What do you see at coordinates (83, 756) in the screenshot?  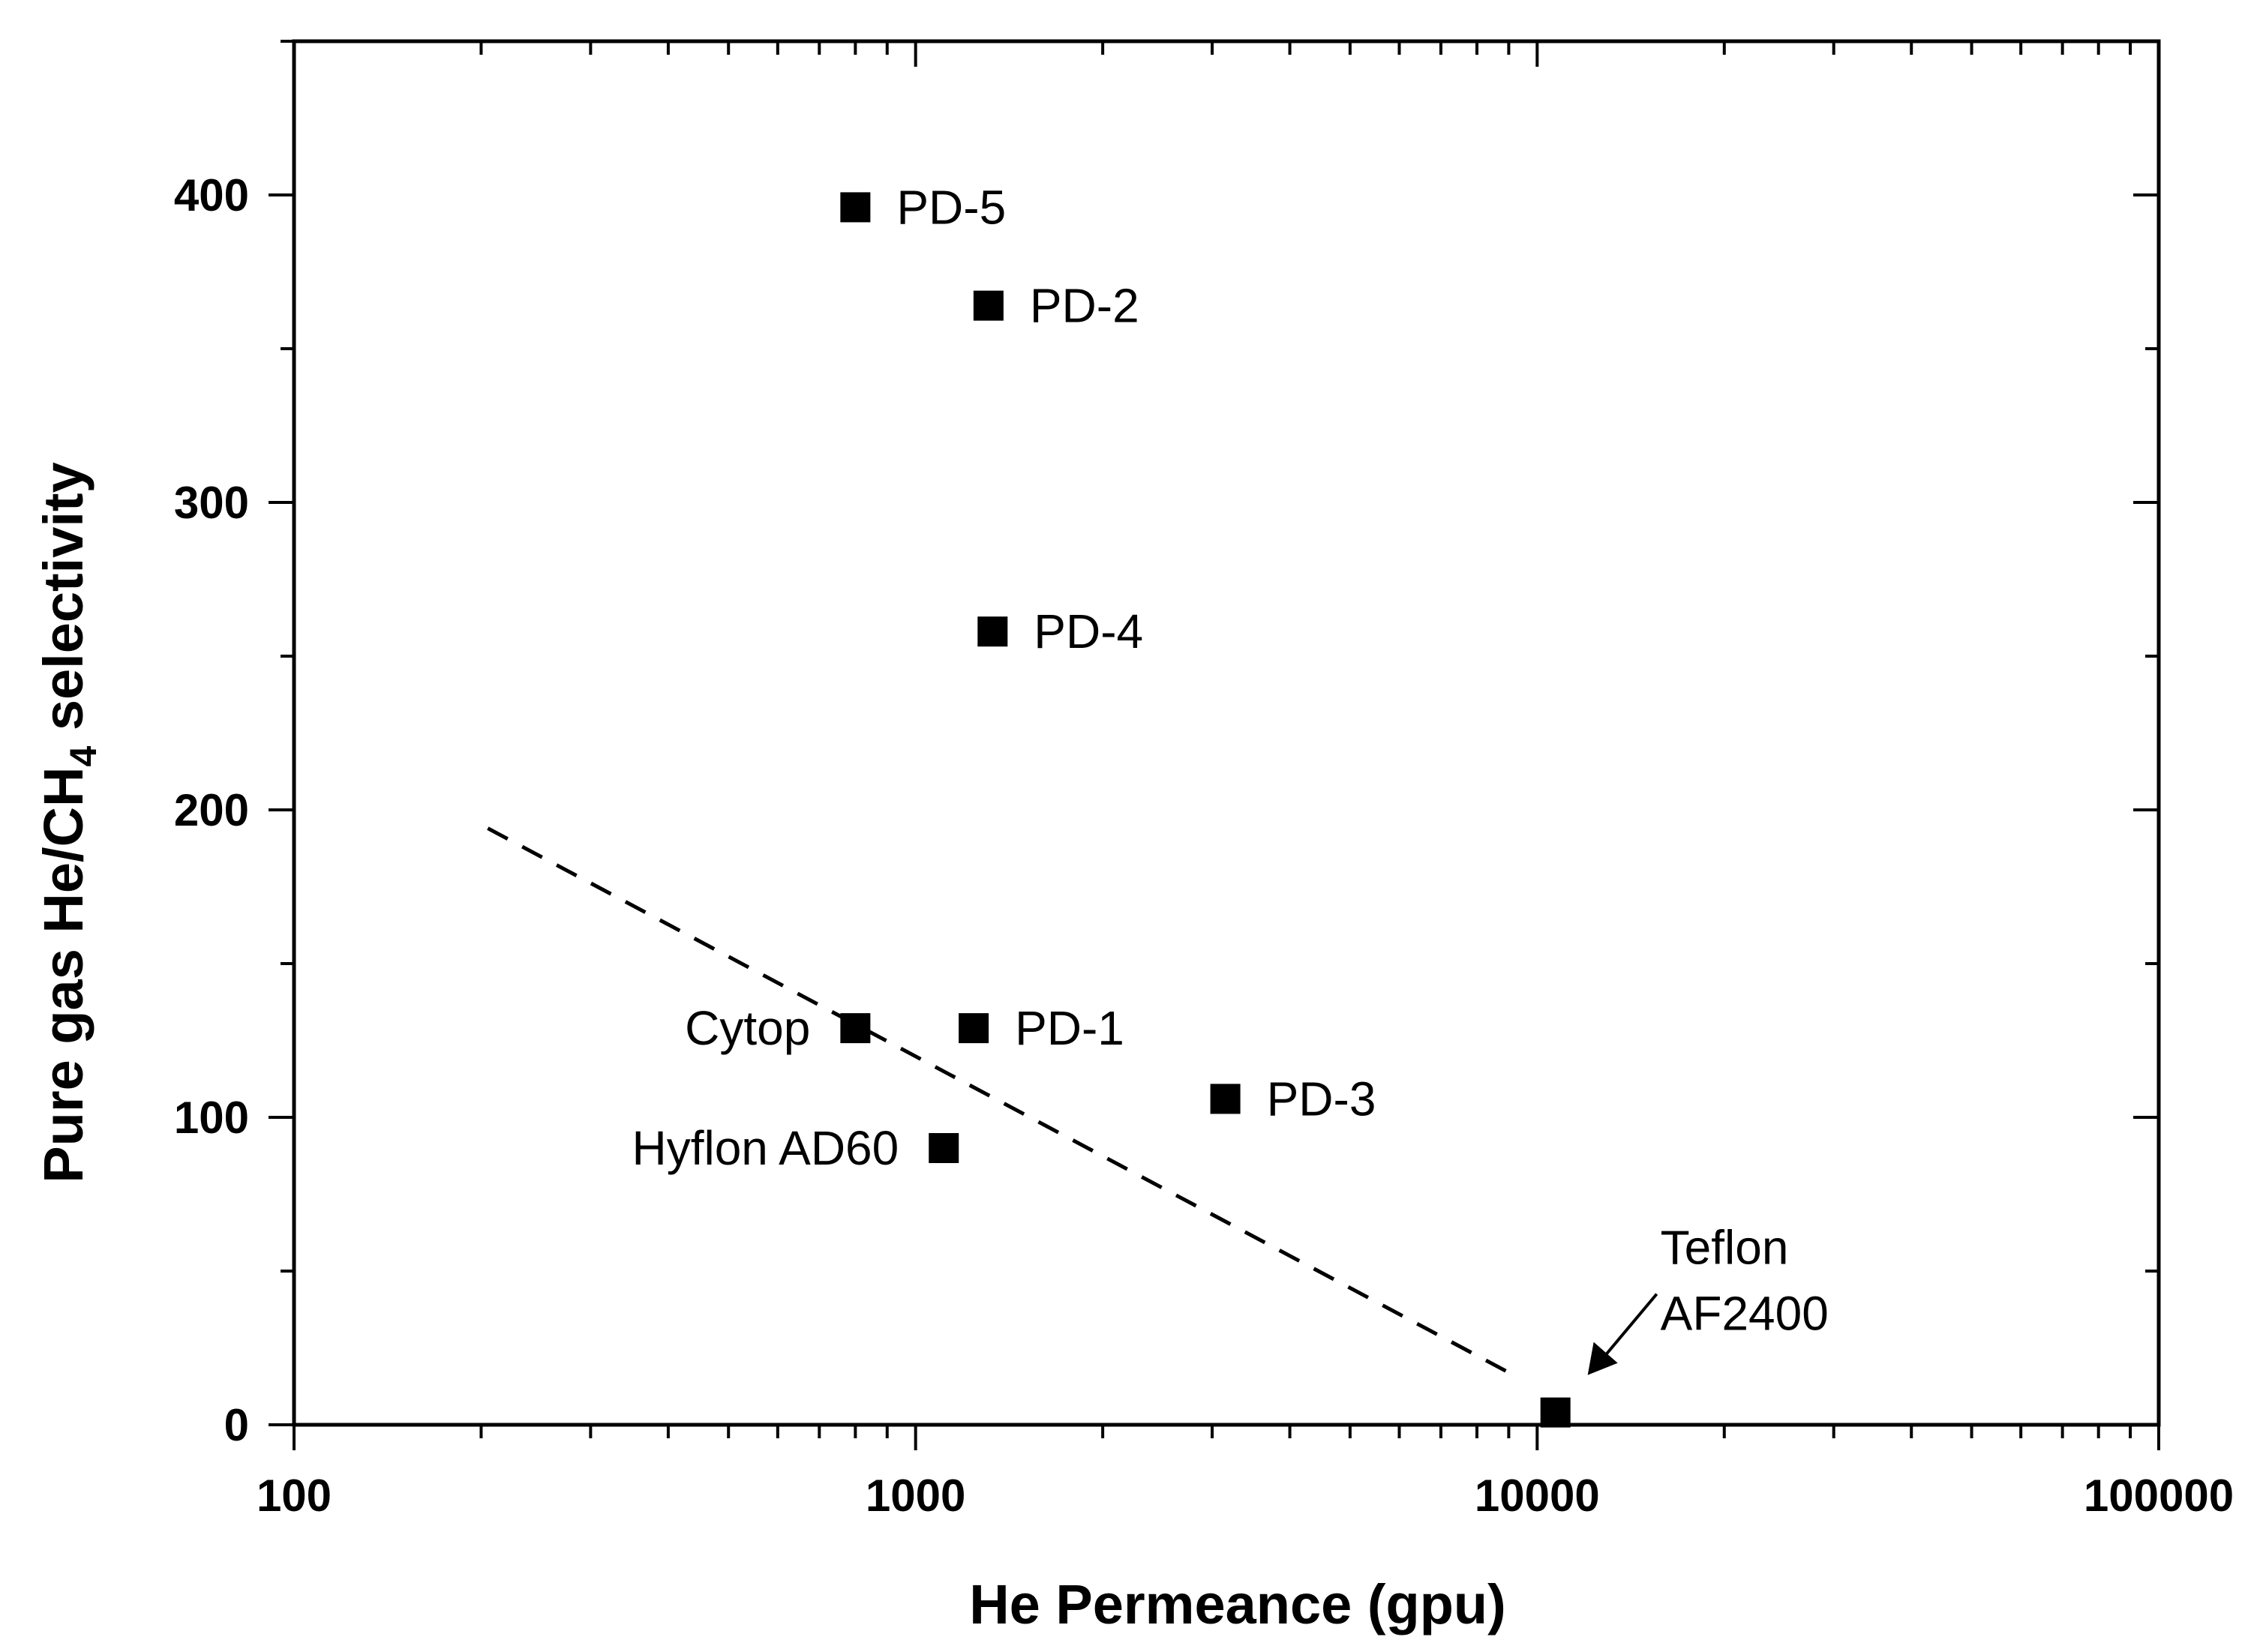 I see `y-axis-title-subscript: 4` at bounding box center [83, 756].